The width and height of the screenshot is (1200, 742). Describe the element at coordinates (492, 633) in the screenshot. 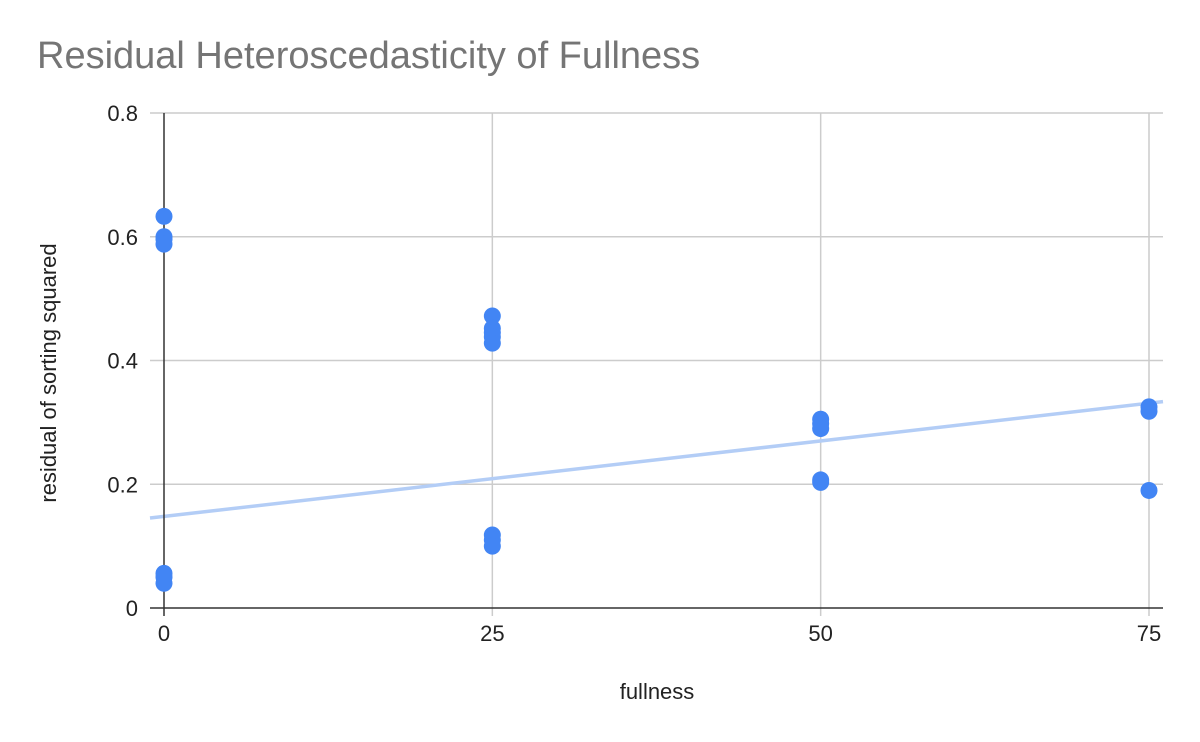

I see `x-tick-label: 25` at that location.